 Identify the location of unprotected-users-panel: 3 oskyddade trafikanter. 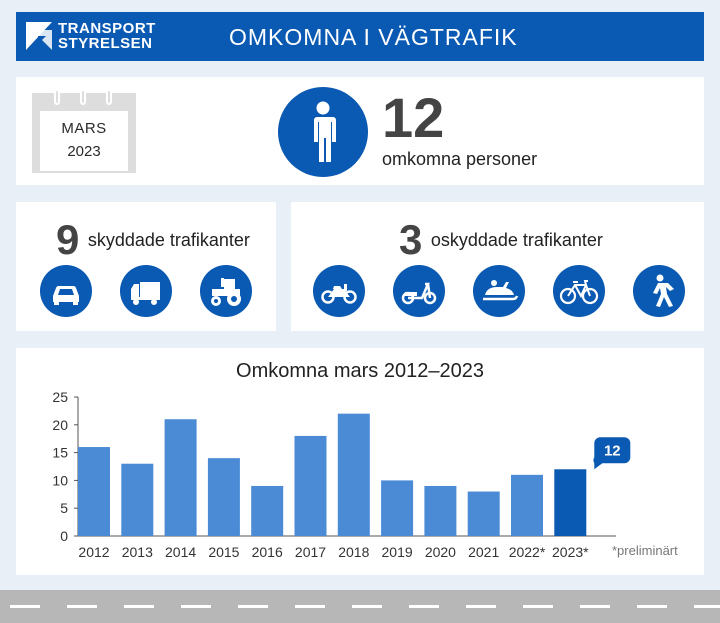
(497, 266).